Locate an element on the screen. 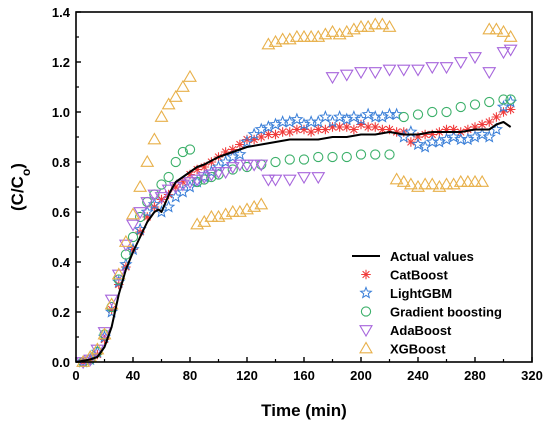 Image resolution: width=550 pixels, height=424 pixels. legend-label-gradient: Gradient boosting is located at coordinates (446, 312).